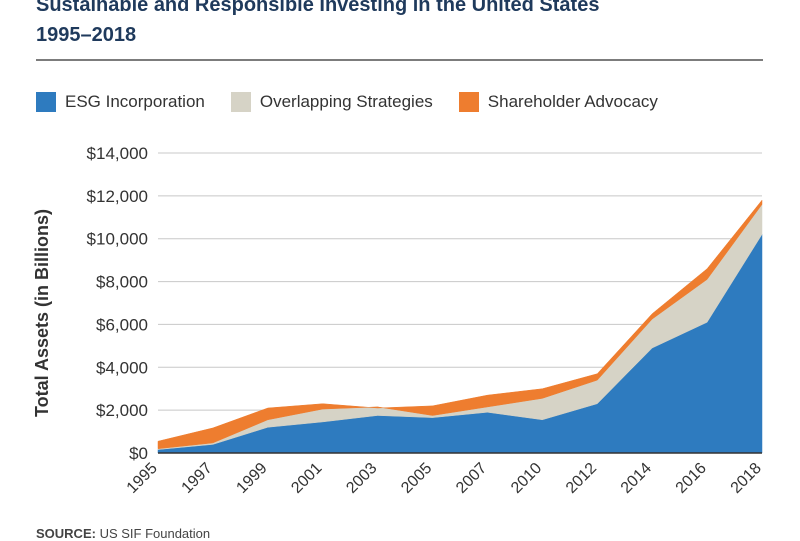  Describe the element at coordinates (153, 533) in the screenshot. I see `source-text: US SIF Foundation` at that location.